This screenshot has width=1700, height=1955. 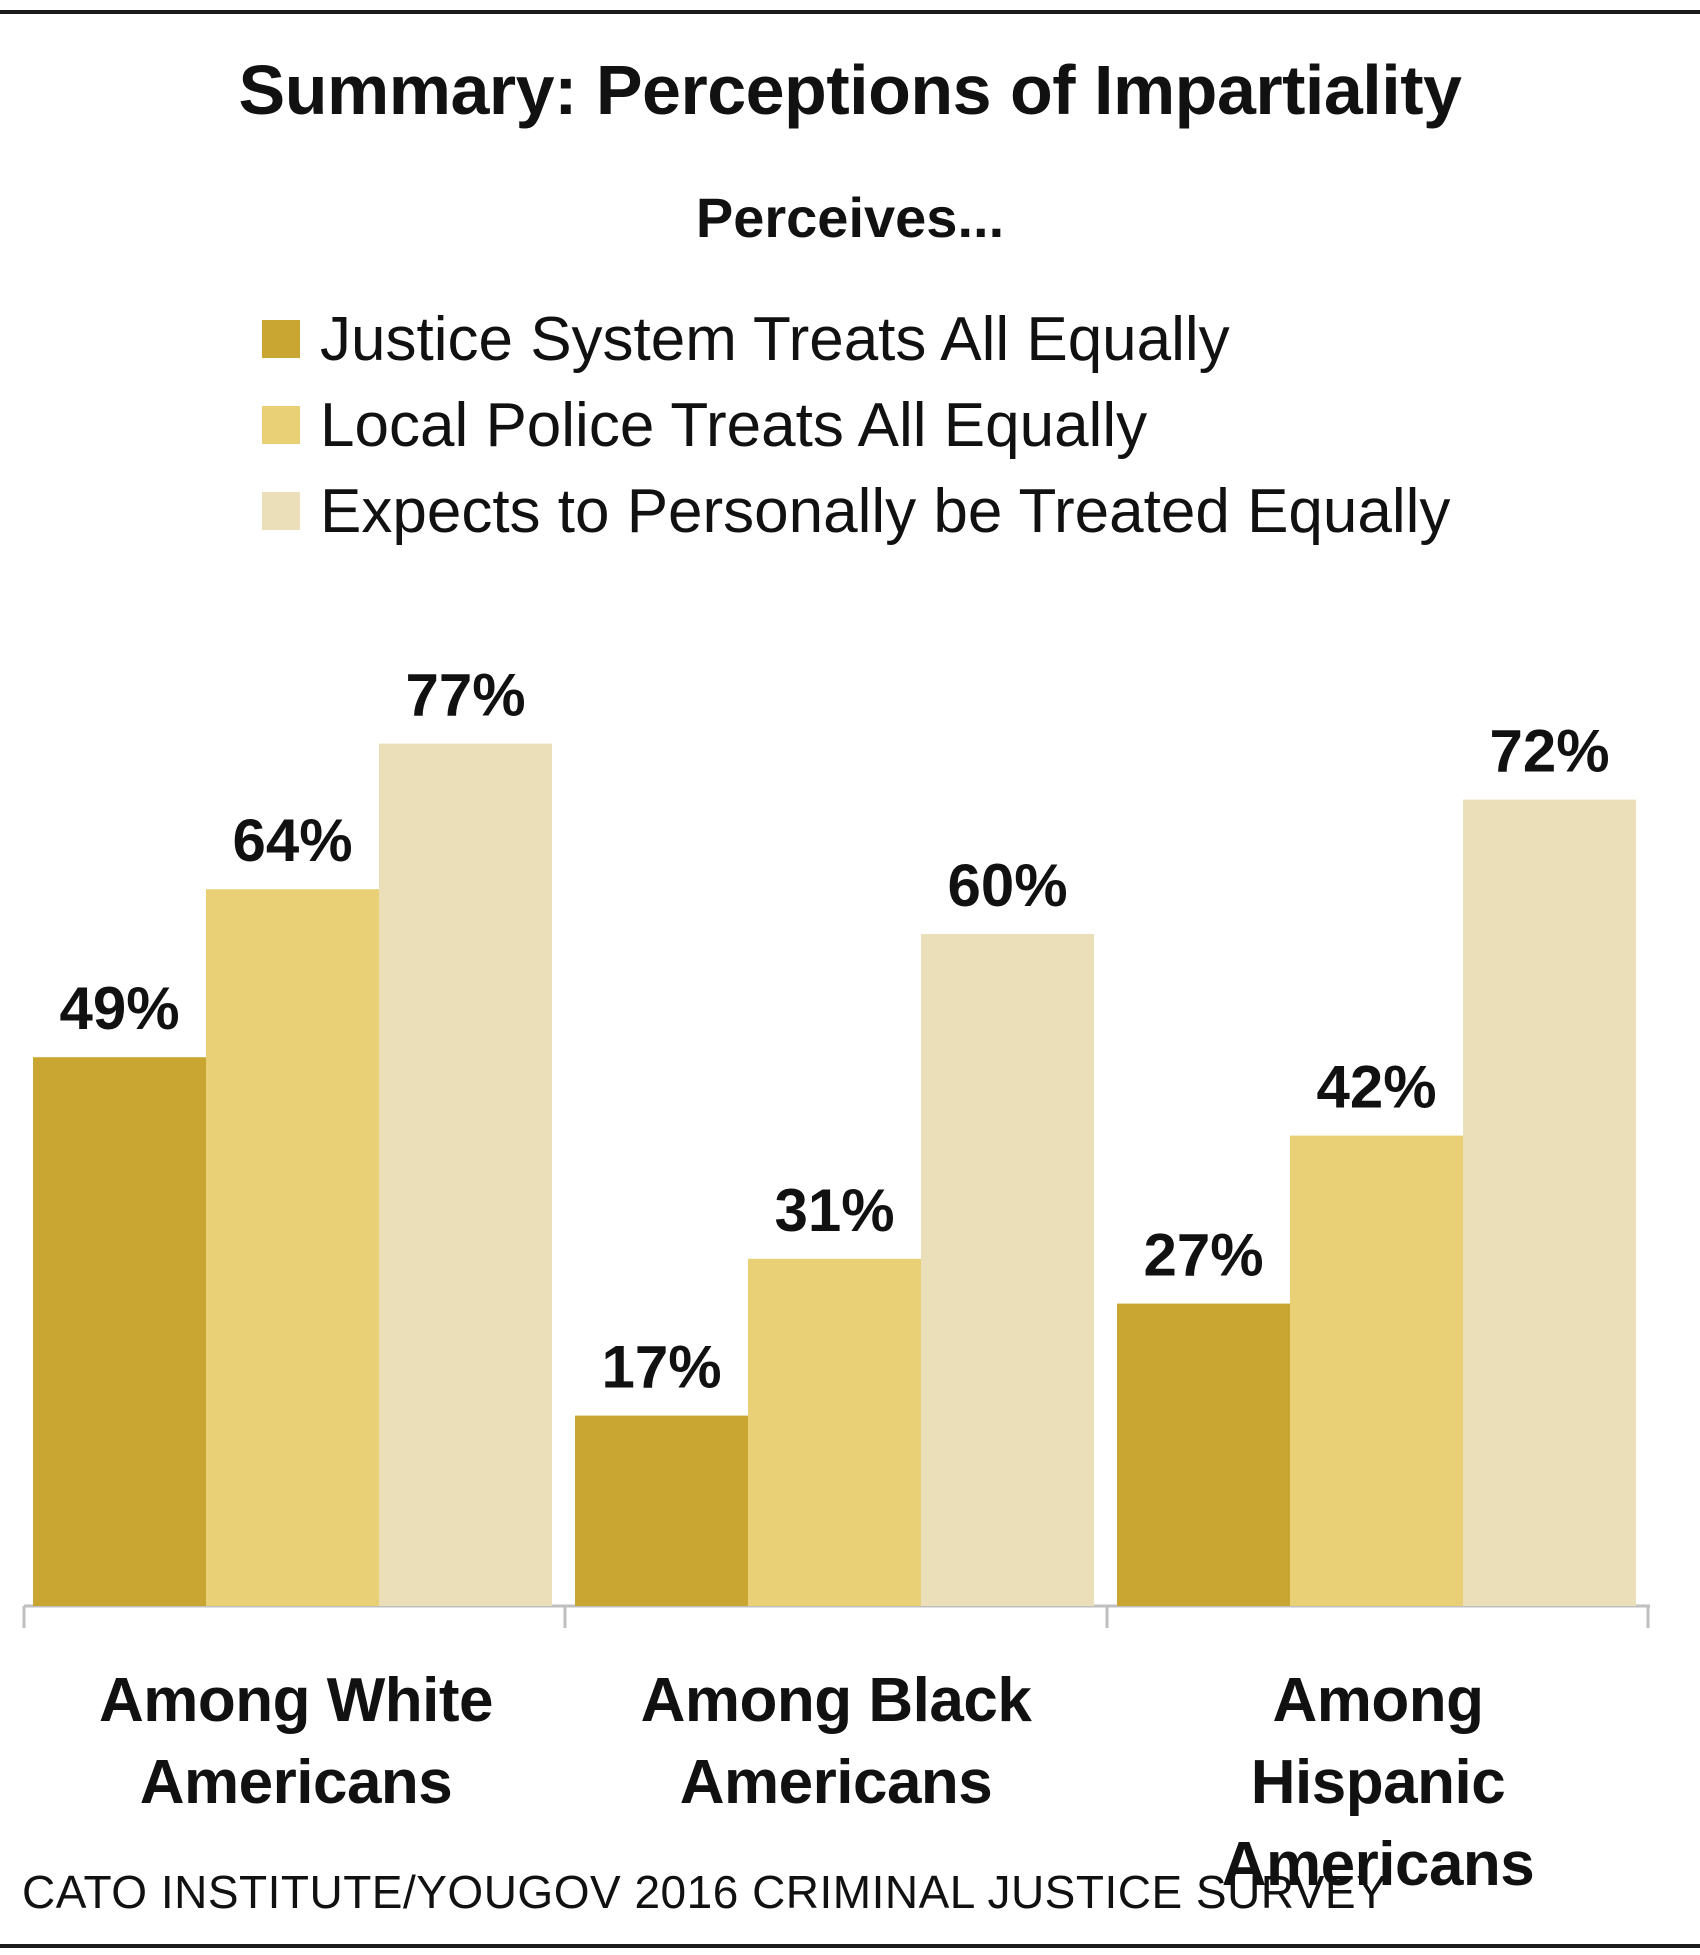 What do you see at coordinates (119, 1331) in the screenshot?
I see `bar-white-justice-system` at bounding box center [119, 1331].